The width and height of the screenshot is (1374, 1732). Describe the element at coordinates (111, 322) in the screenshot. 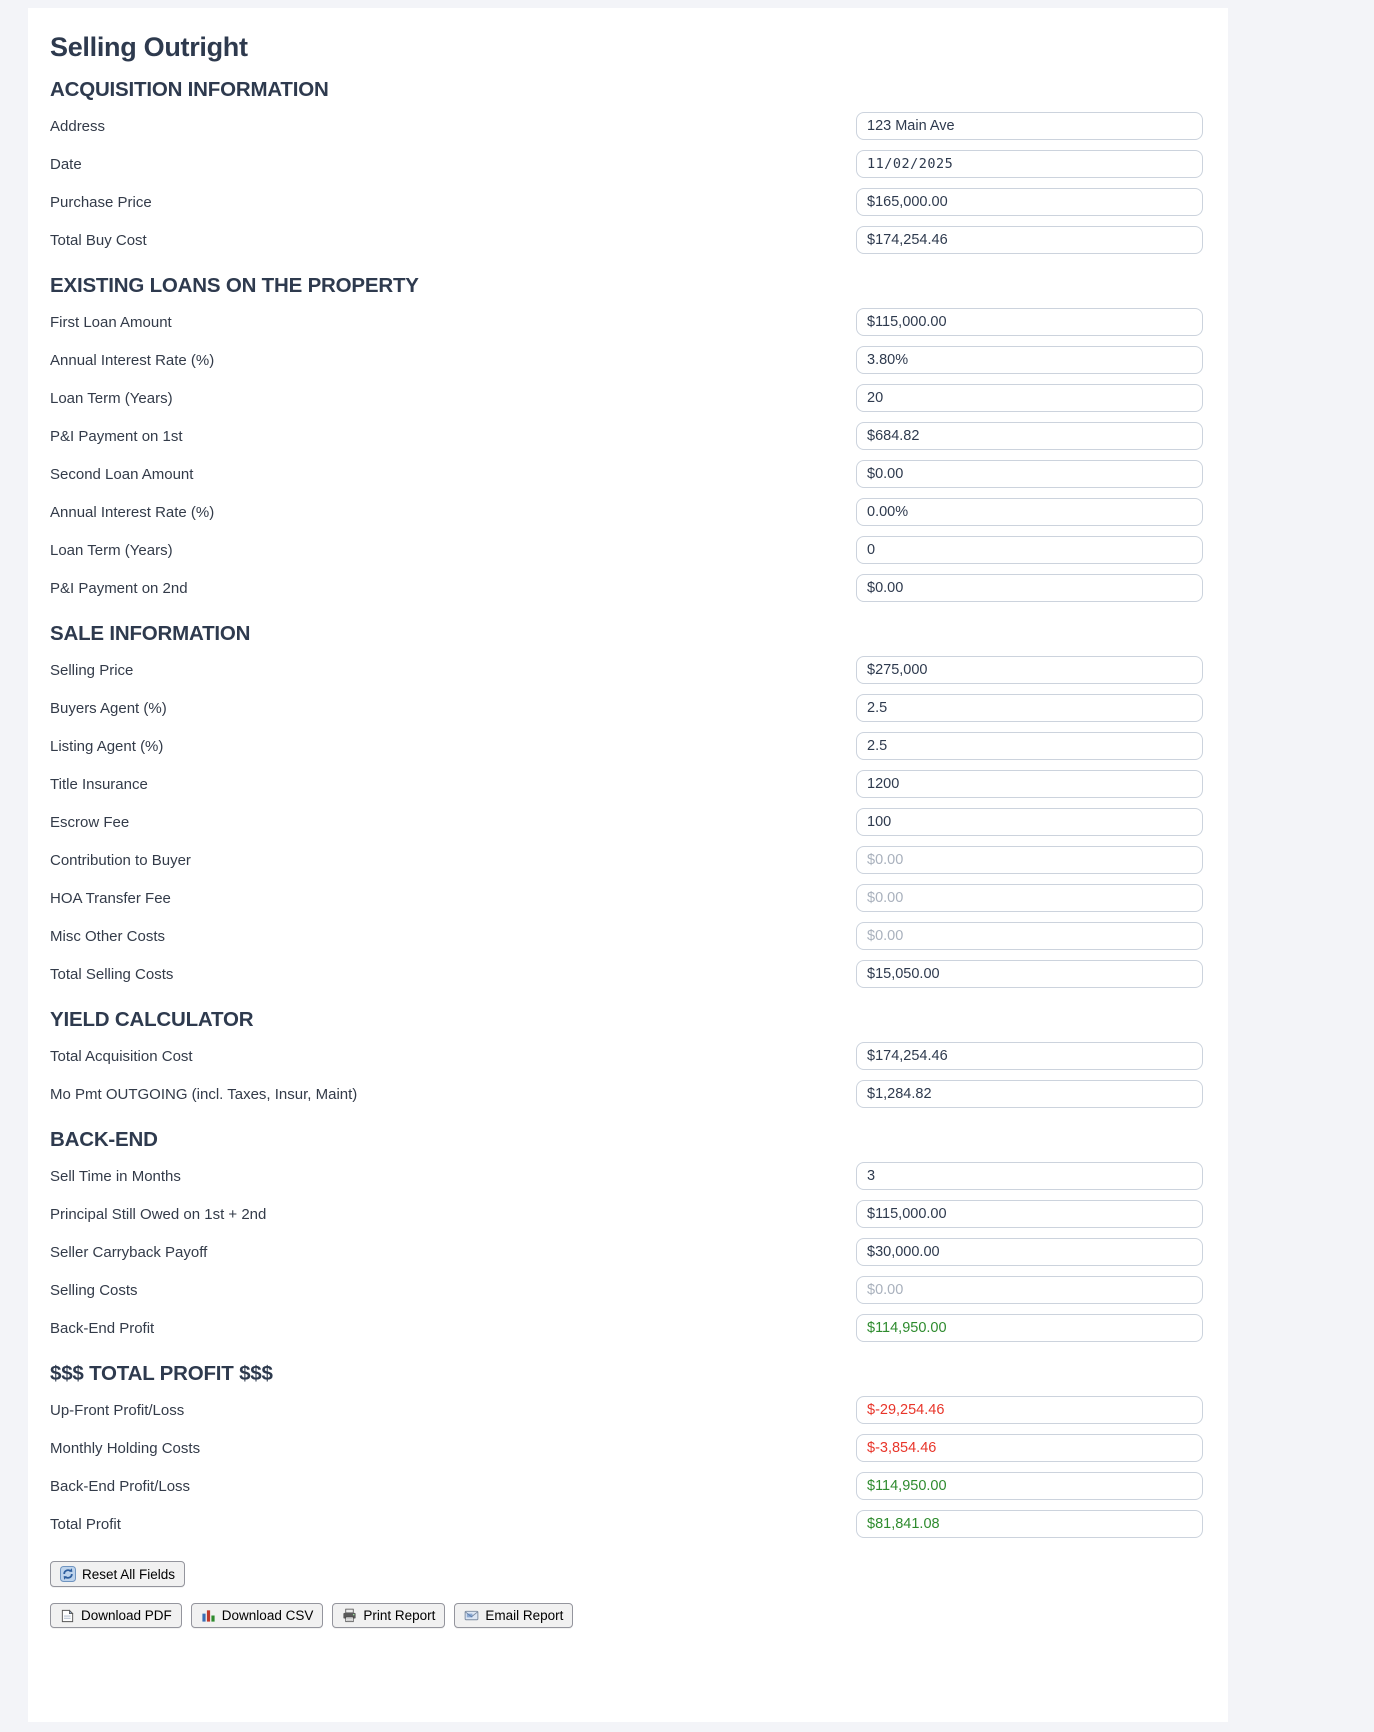

I see `field-label-first-loan-amount: First Loan Amount` at that location.